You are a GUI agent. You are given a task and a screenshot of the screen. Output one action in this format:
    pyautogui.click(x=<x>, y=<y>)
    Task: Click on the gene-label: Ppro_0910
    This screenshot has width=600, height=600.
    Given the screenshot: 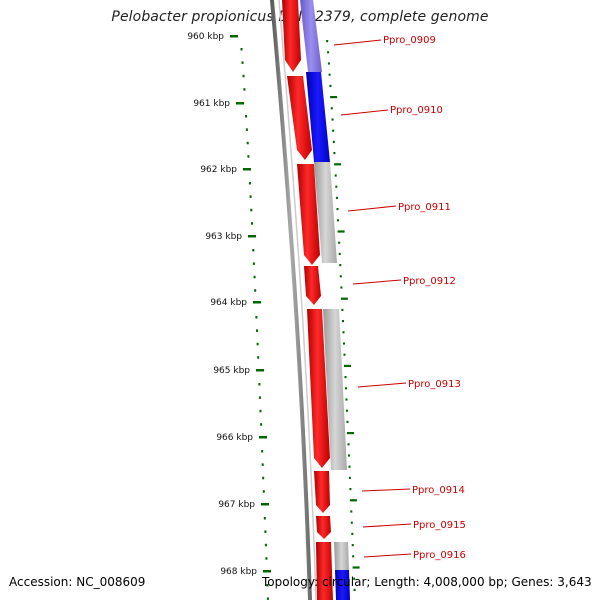 What is the action you would take?
    pyautogui.click(x=416, y=110)
    